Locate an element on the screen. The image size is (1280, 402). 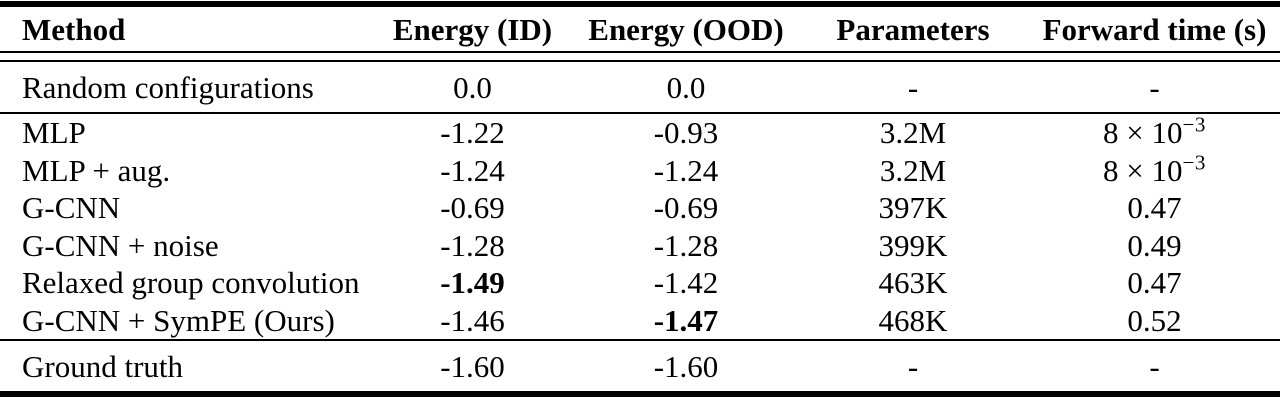
table-row: G-CNN -0.69 -0.69 397K 0.47 is located at coordinates (640, 208).